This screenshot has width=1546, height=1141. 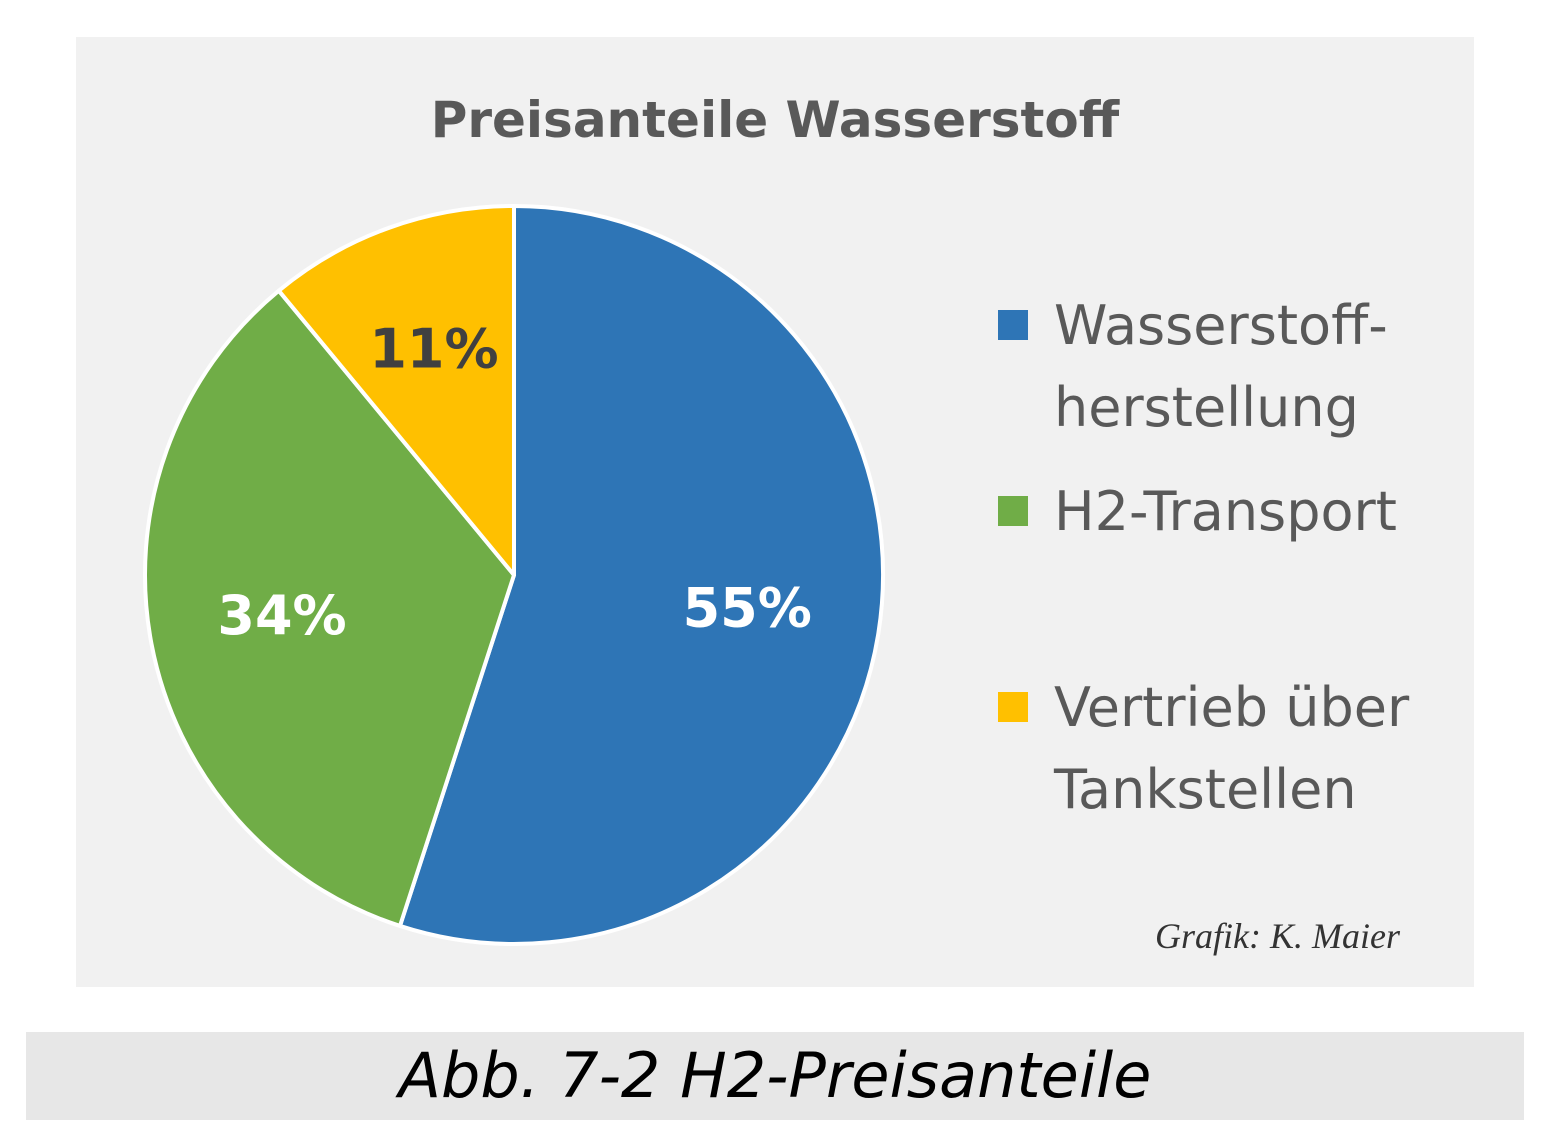 I want to click on pie-slice-vertrieb-tankstellen, so click(x=396, y=390).